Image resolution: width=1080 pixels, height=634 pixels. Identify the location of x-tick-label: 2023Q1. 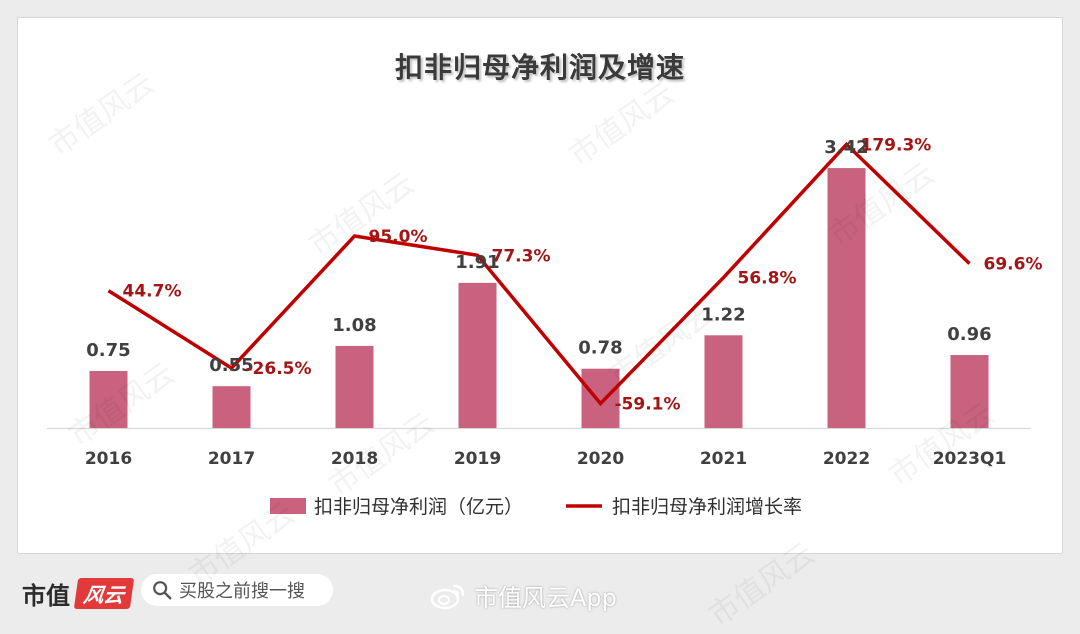
(970, 459).